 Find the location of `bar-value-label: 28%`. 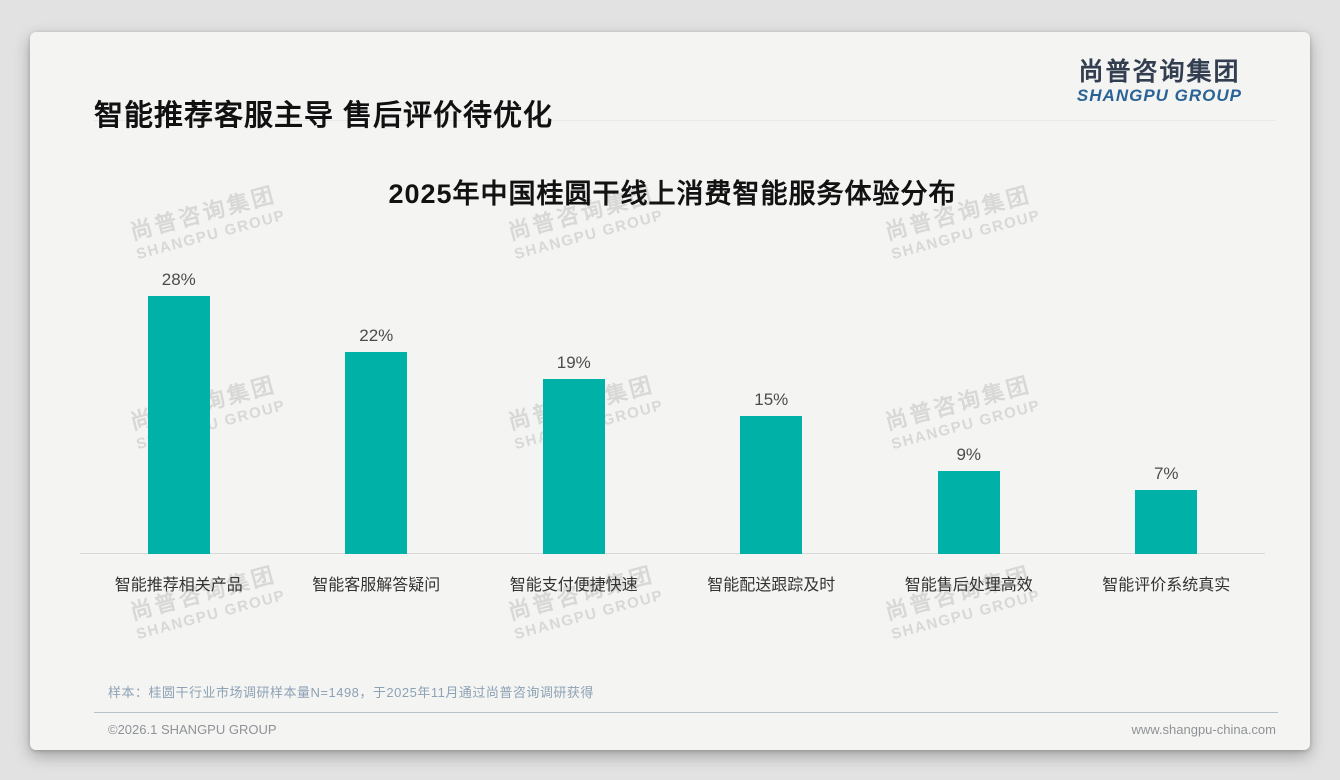

bar-value-label: 28% is located at coordinates (178, 280).